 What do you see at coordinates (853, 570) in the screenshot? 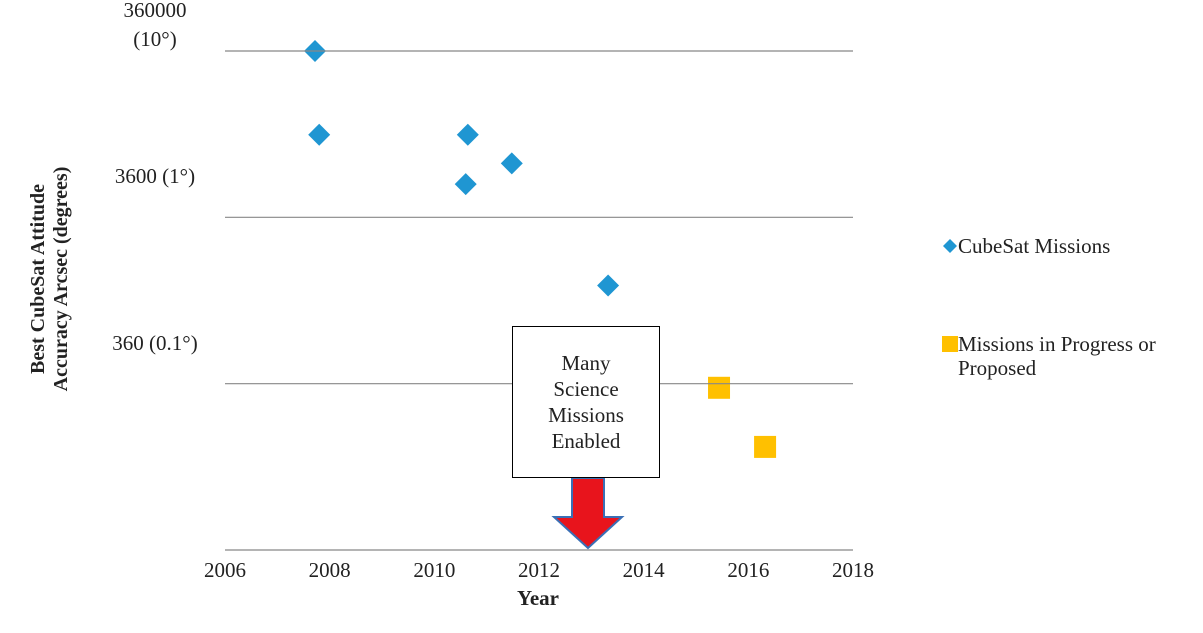
I see `x-tick-label: 2018` at bounding box center [853, 570].